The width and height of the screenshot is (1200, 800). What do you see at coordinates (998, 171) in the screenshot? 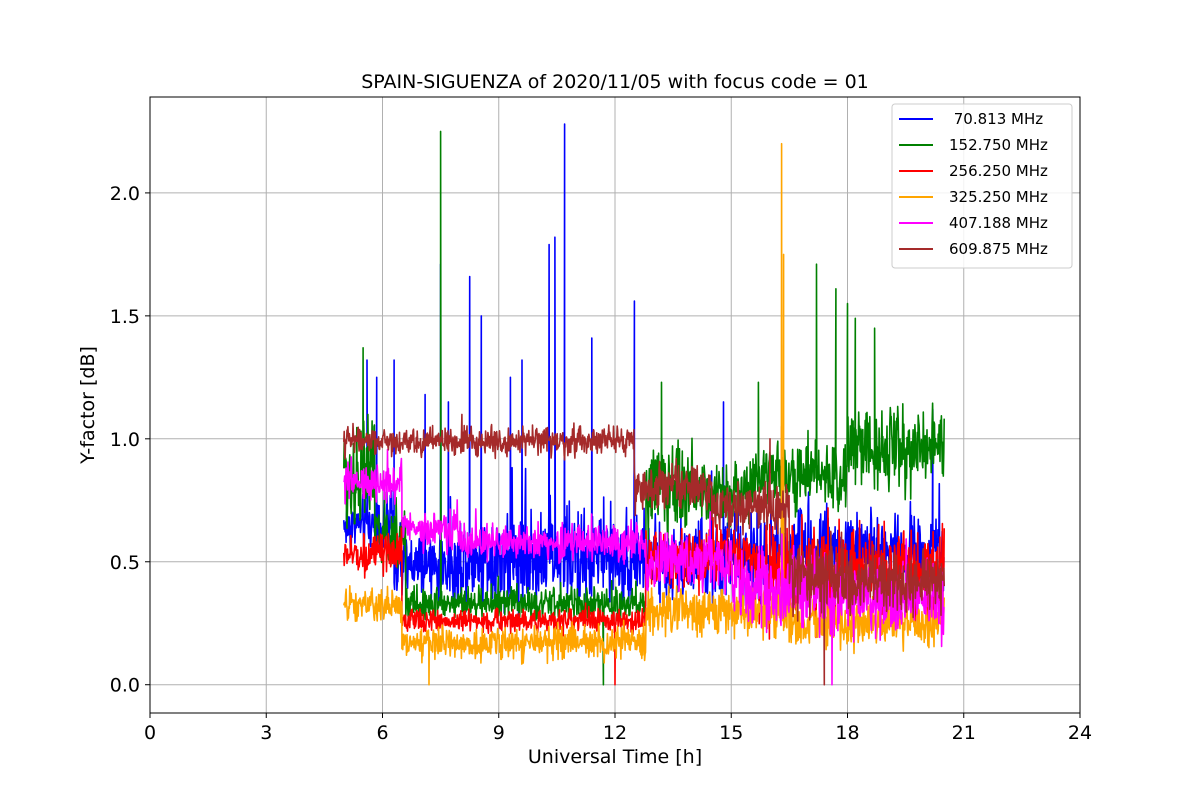
I see `legend-label: 256.250 MHz` at bounding box center [998, 171].